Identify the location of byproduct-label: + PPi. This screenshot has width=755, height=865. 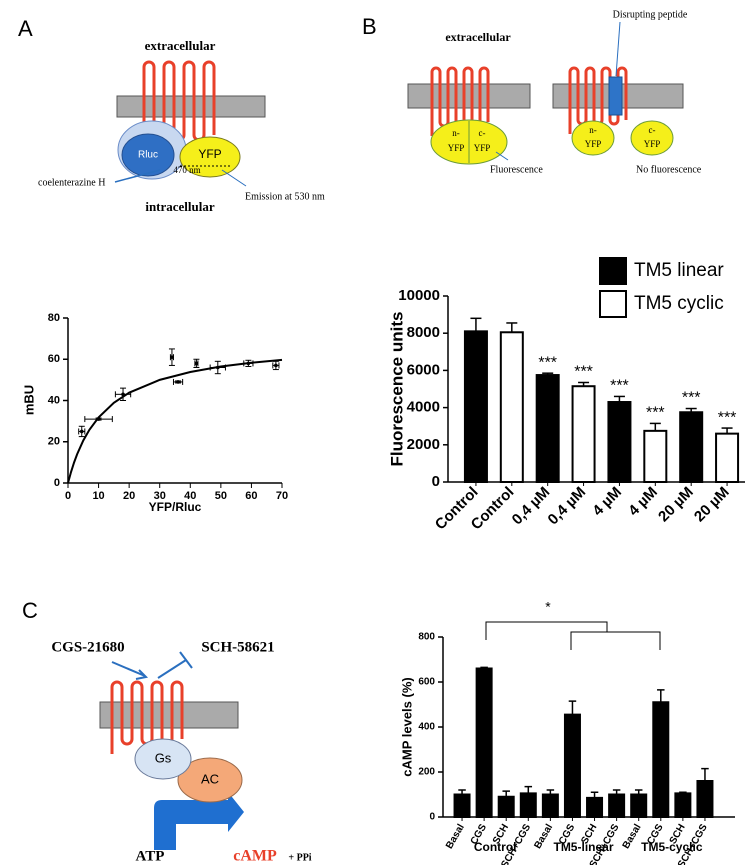
(299, 857).